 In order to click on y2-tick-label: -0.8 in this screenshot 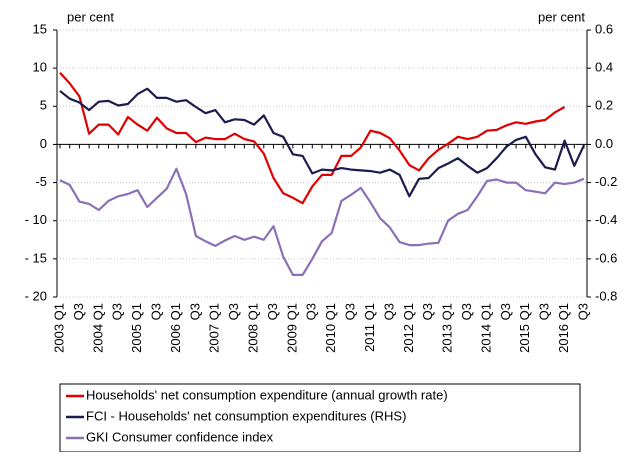, I will do `click(606, 295)`.